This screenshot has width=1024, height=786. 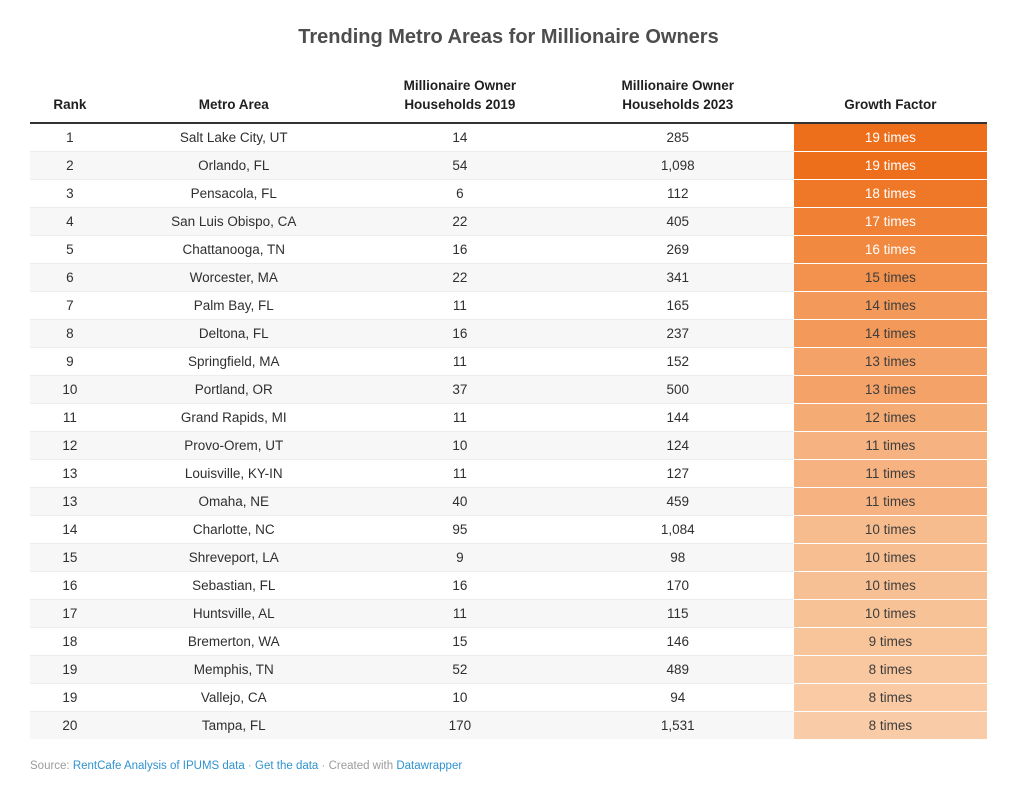 What do you see at coordinates (362, 766) in the screenshot?
I see `created-with-label: Created with` at bounding box center [362, 766].